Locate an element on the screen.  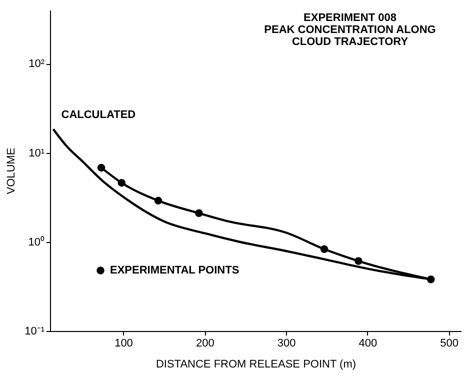
x-tick-label: 100 is located at coordinates (123, 344).